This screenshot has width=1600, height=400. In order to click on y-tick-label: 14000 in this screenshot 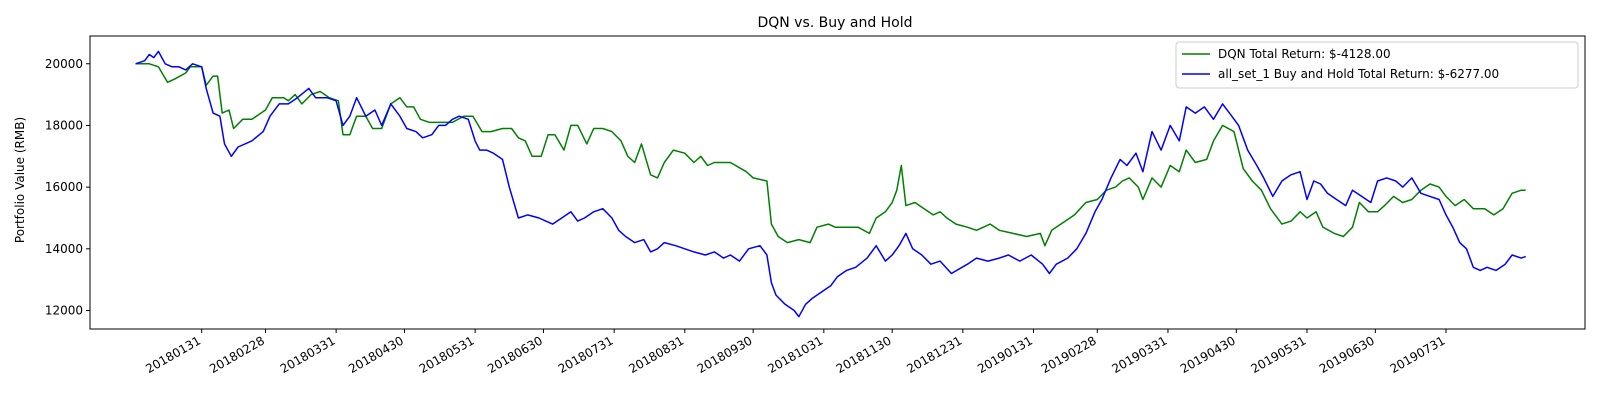, I will do `click(64, 249)`.